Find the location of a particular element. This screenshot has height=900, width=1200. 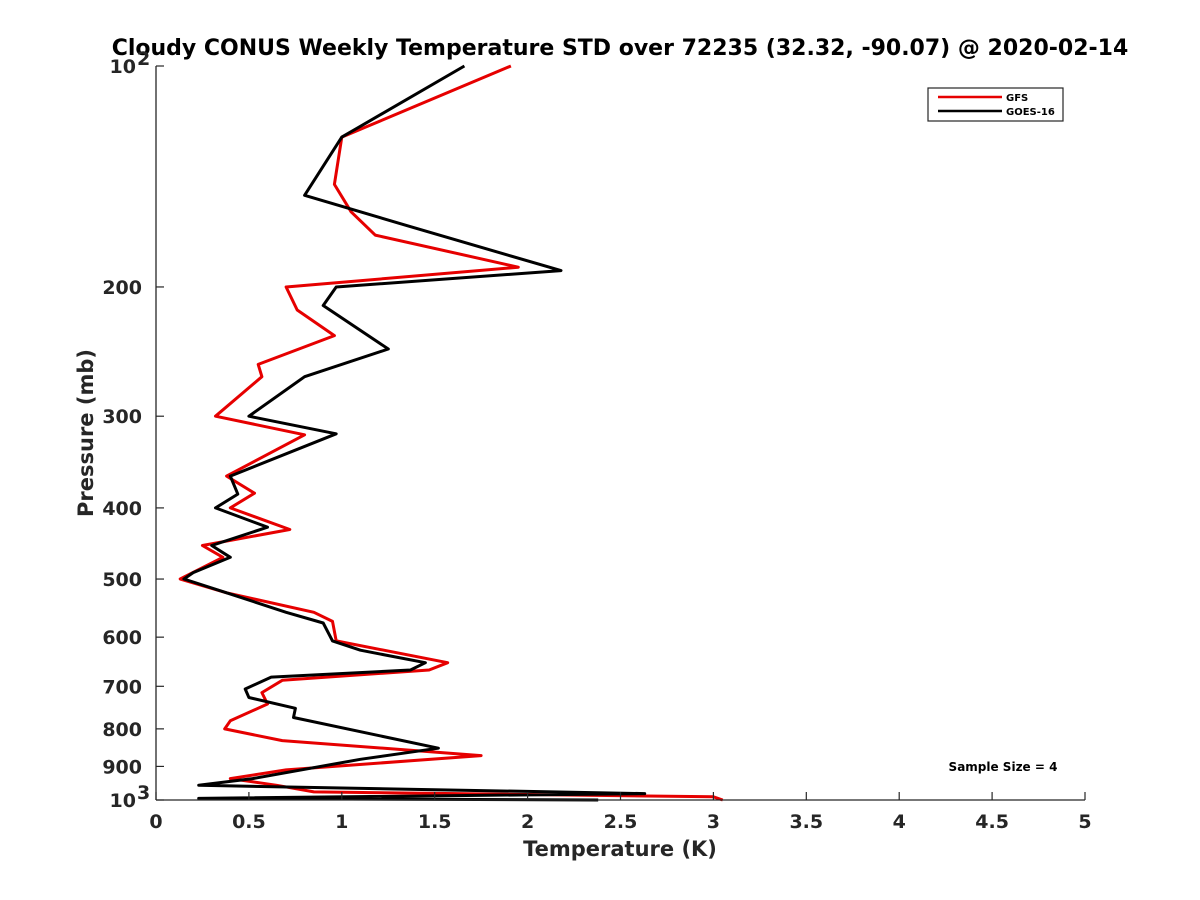

y-tick-label: 400 is located at coordinates (122, 509).